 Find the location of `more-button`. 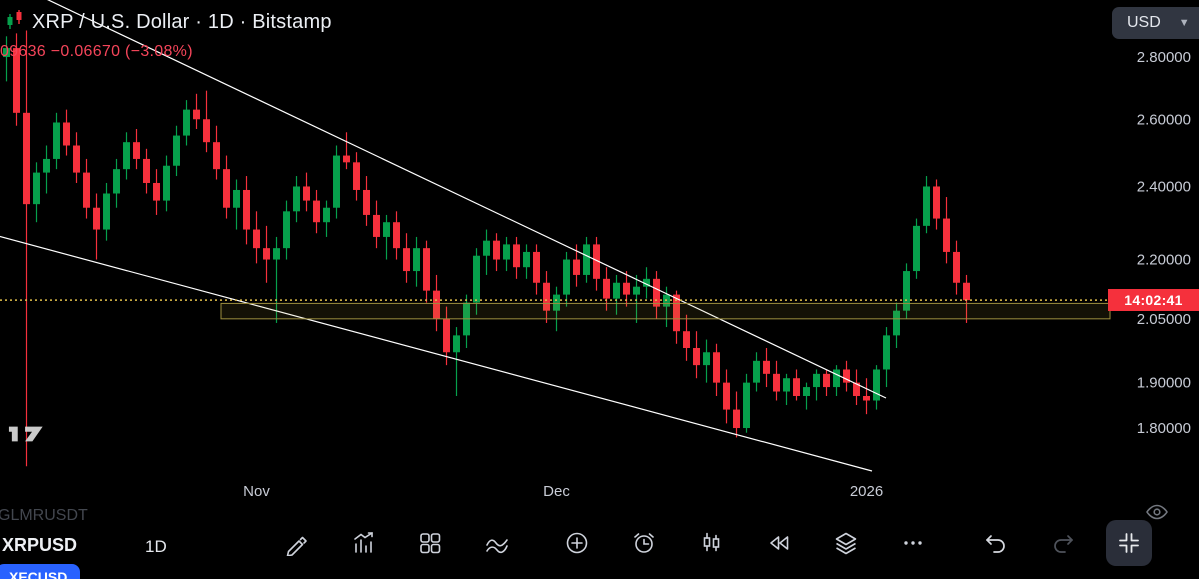

more-button is located at coordinates (913, 543).